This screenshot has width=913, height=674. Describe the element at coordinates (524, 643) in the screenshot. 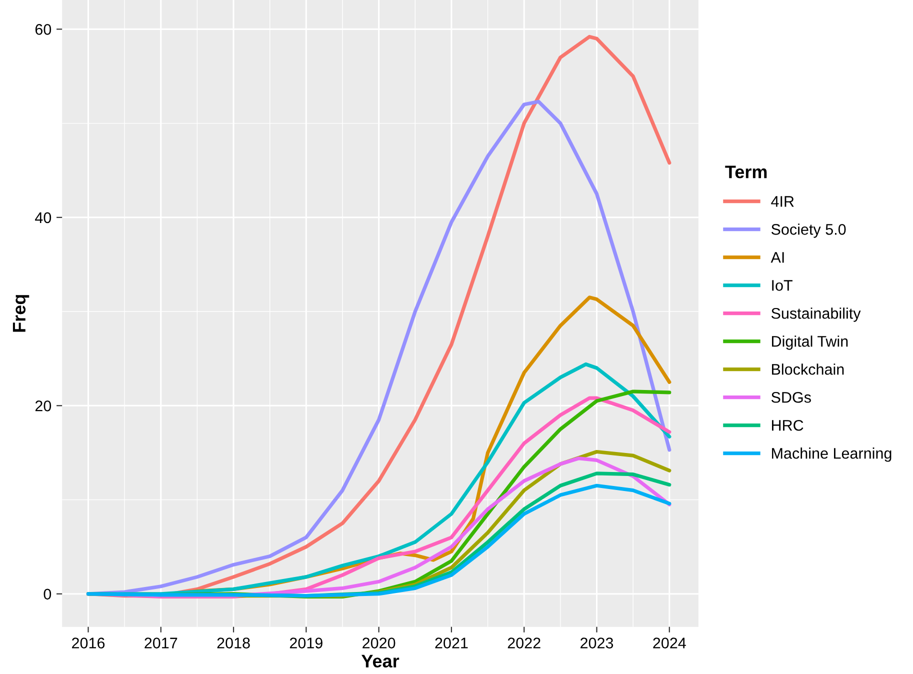

I see `x-tick-label: 2022` at that location.